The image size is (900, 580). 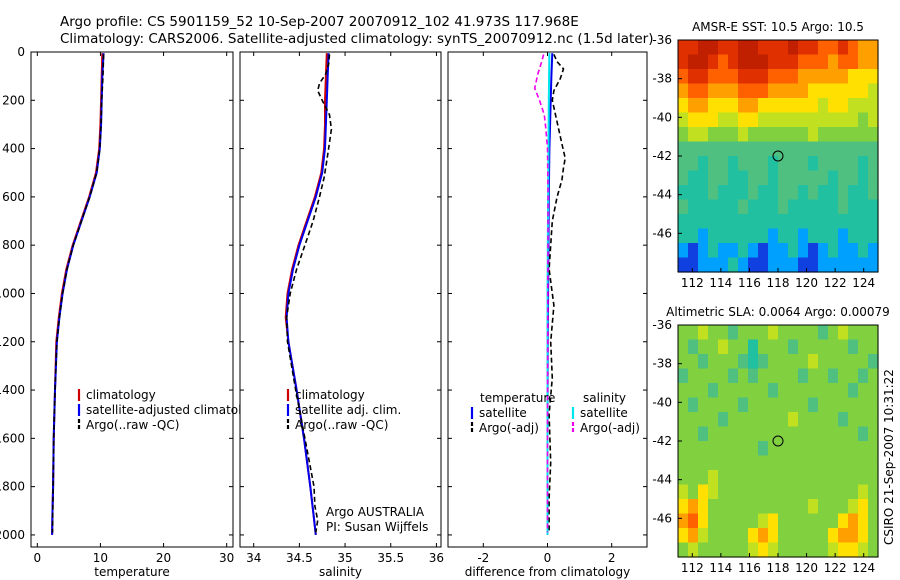 I want to click on credit-center: Argo AUSTRALIA, so click(x=375, y=512).